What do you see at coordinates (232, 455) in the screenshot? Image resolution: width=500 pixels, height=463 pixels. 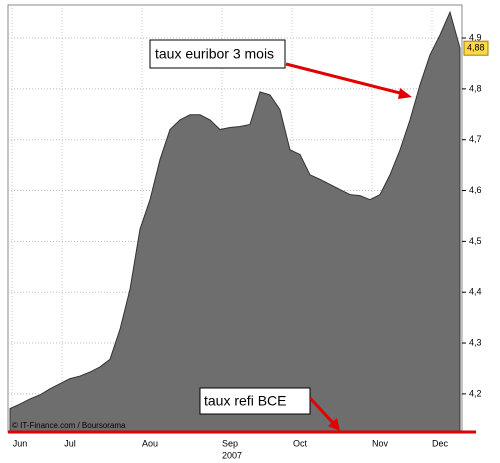 I see `x-axis-label: 2007` at bounding box center [232, 455].